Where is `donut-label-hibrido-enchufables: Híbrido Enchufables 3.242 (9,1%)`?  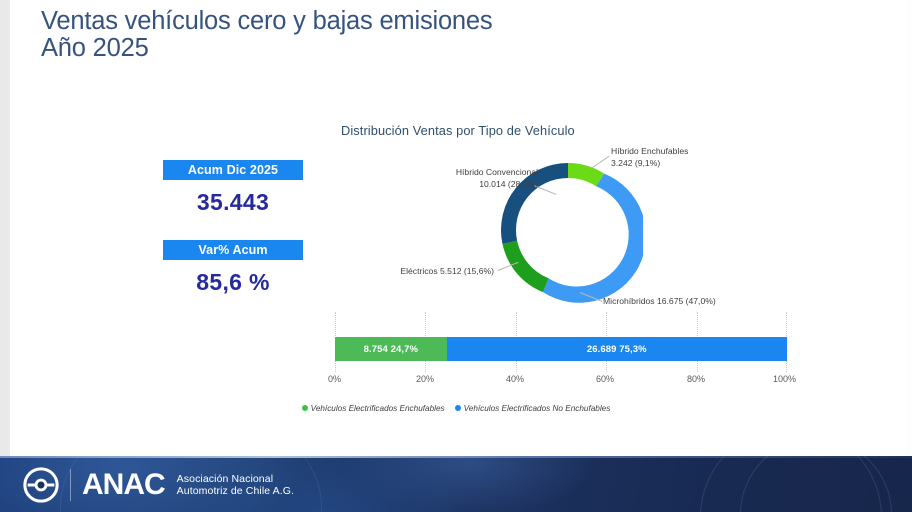 donut-label-hibrido-enchufables: Híbrido Enchufables 3.242 (9,1%) is located at coordinates (676, 157).